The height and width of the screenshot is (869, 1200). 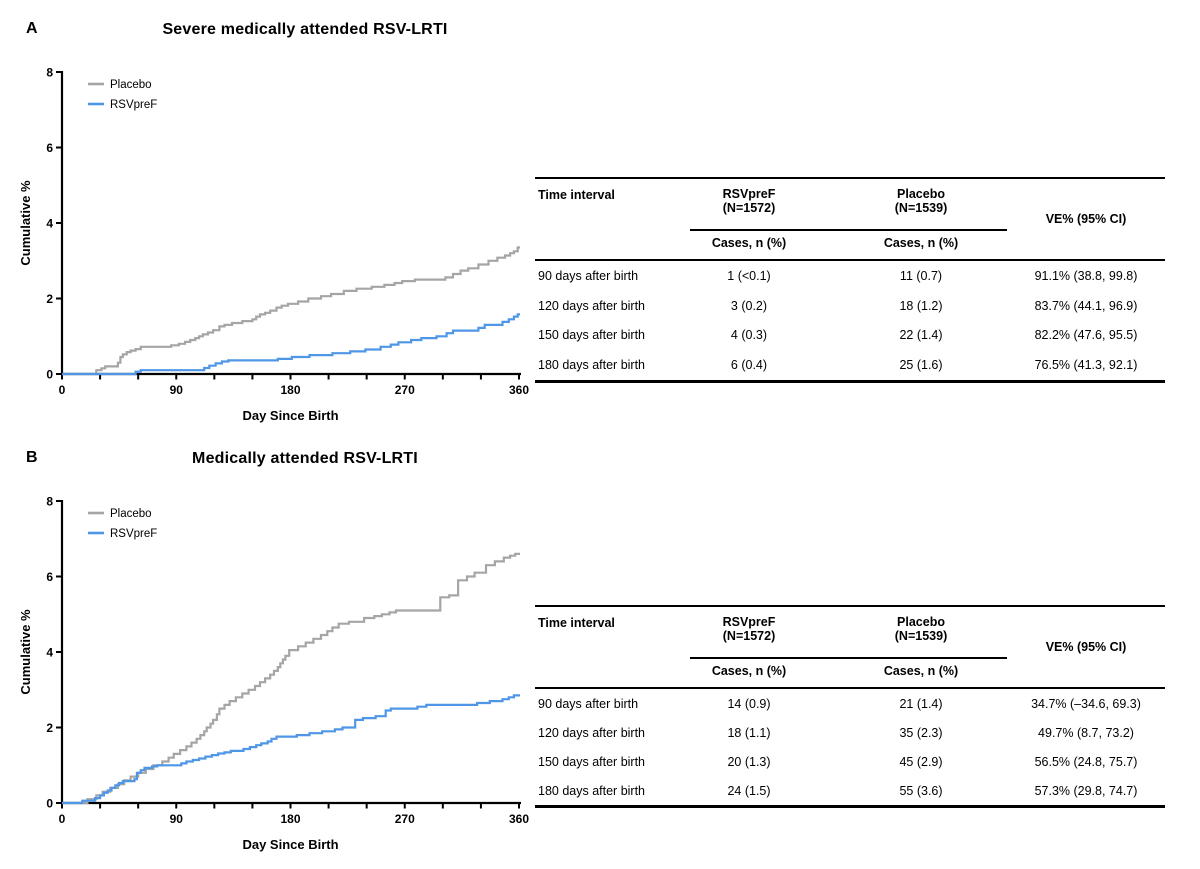 I want to click on table-cell: 22 (1.4), so click(x=921, y=335).